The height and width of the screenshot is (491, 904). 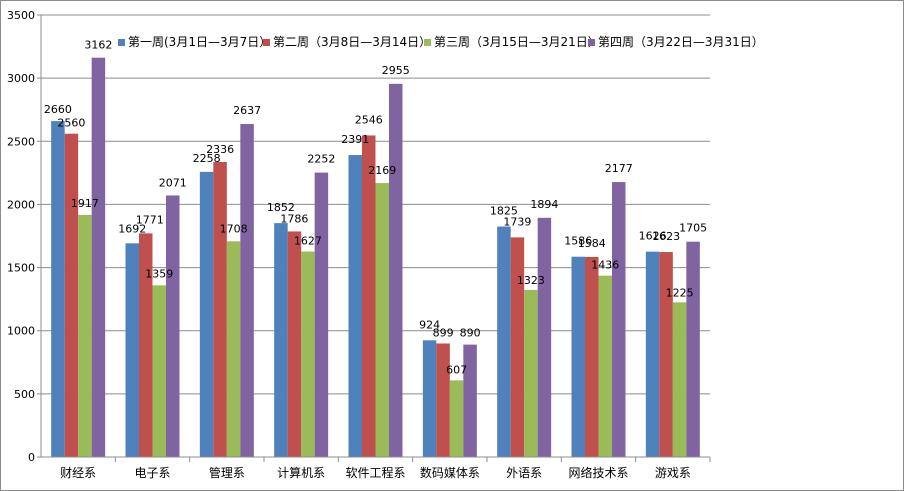 What do you see at coordinates (21, 15) in the screenshot?
I see `y-tick-label: 3500` at bounding box center [21, 15].